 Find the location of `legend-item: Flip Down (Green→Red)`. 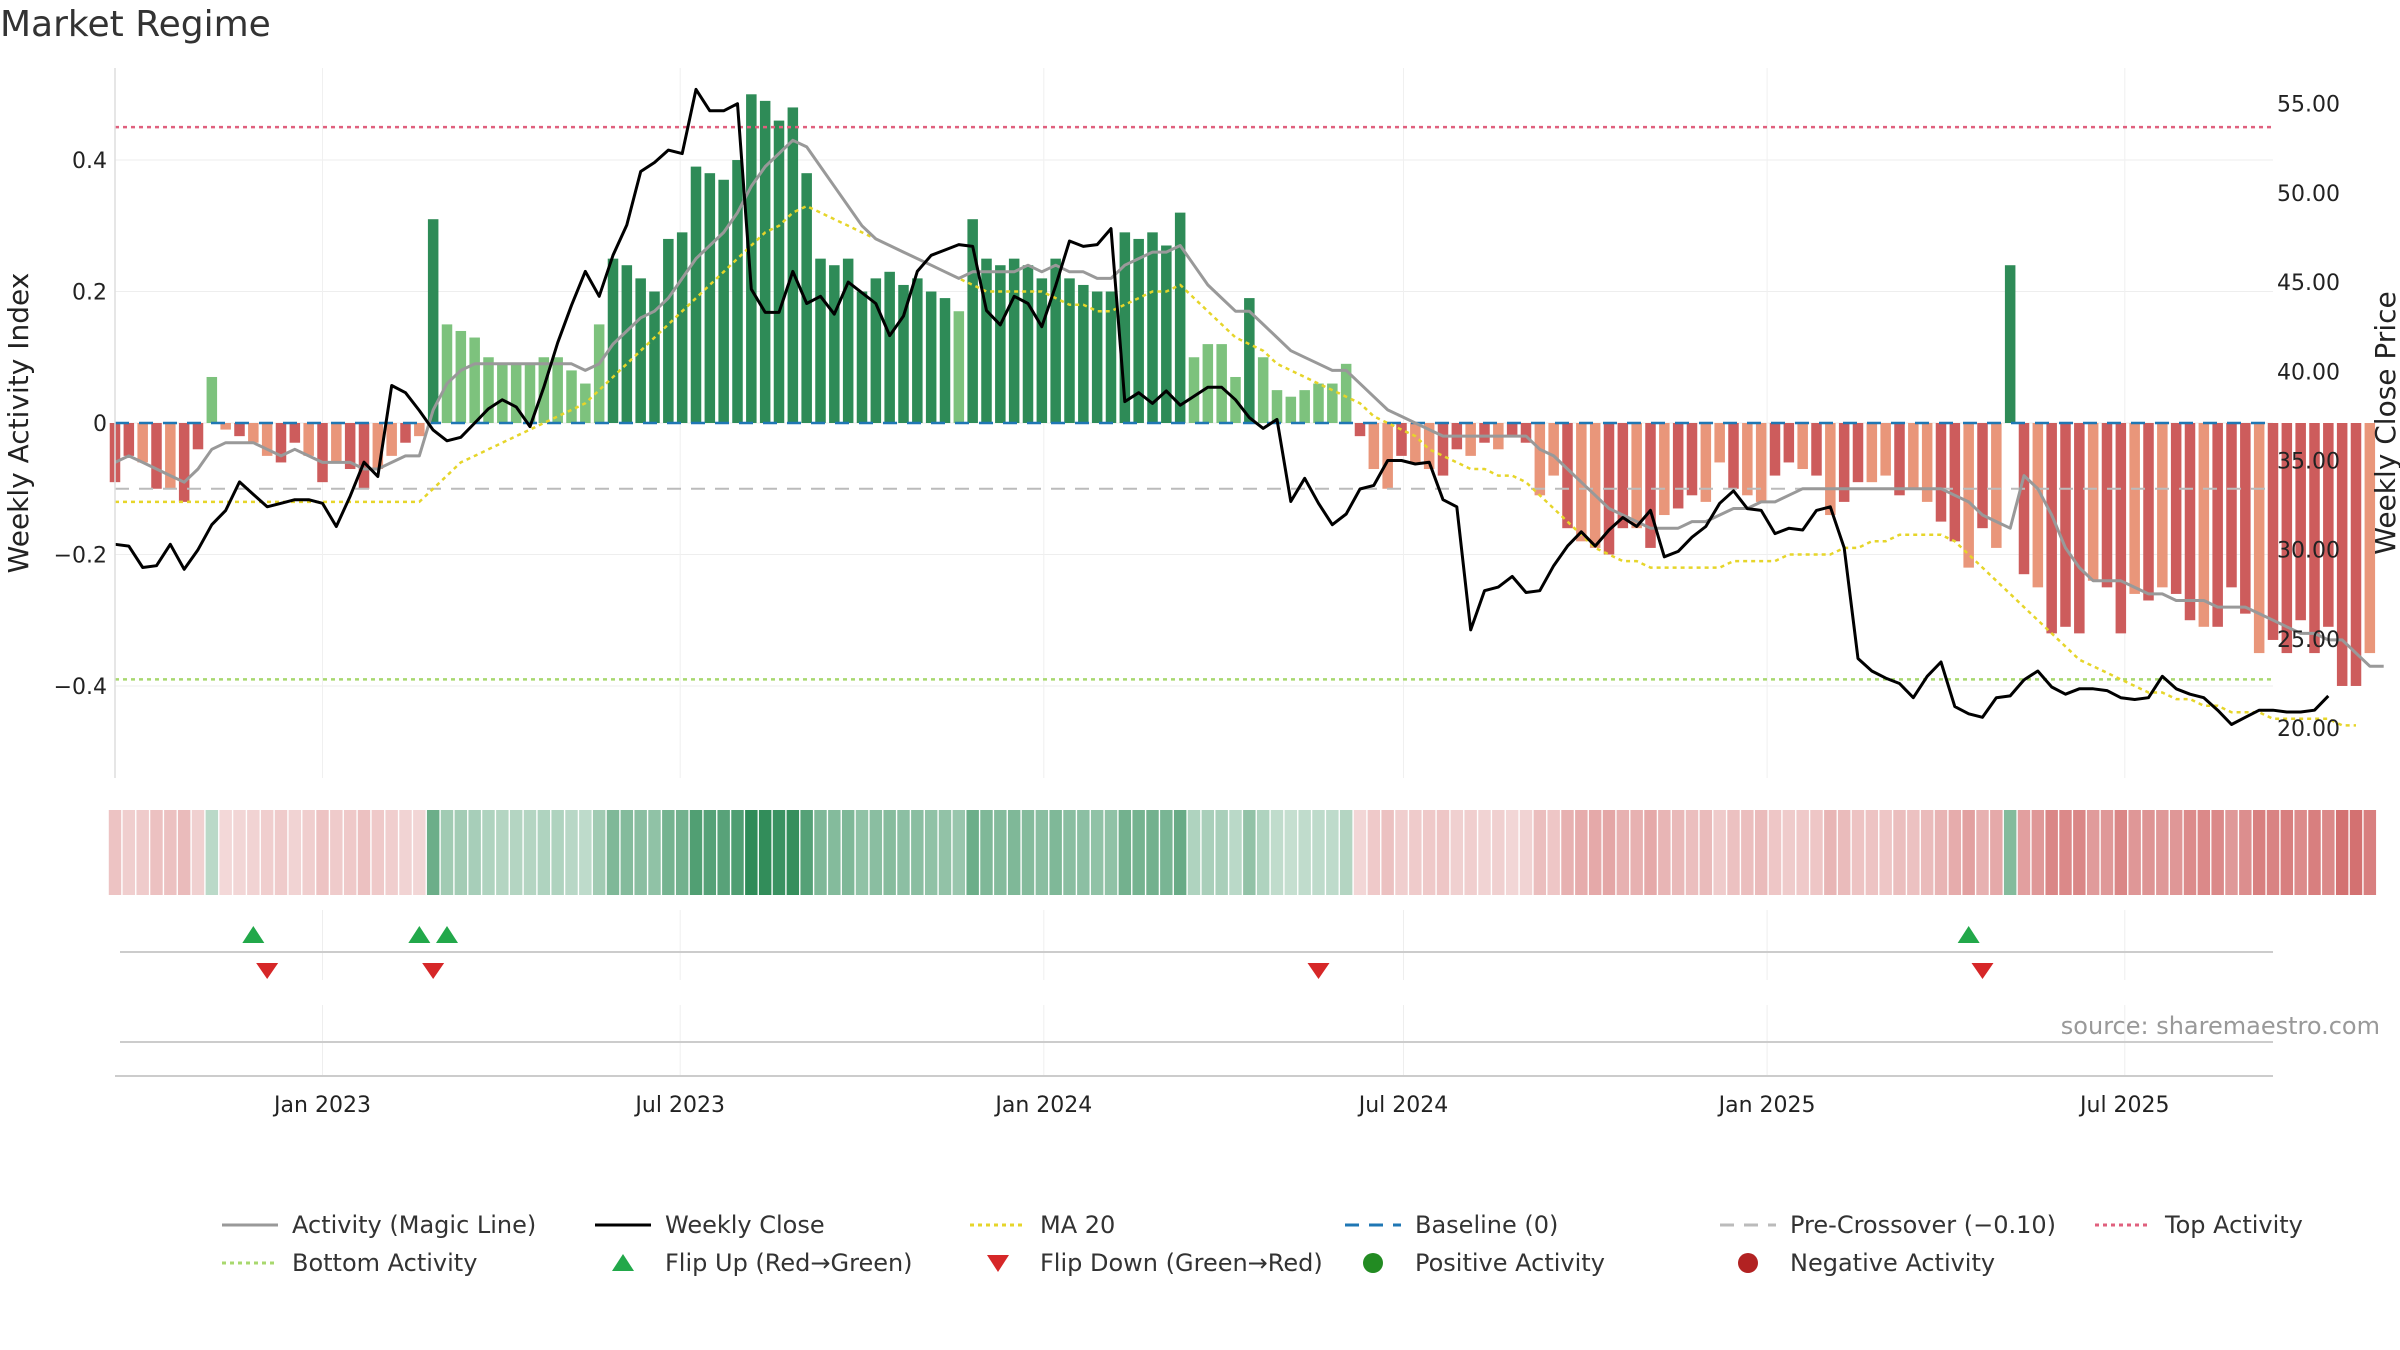

legend-item: Flip Down (Green→Red) is located at coordinates (1155, 1263).